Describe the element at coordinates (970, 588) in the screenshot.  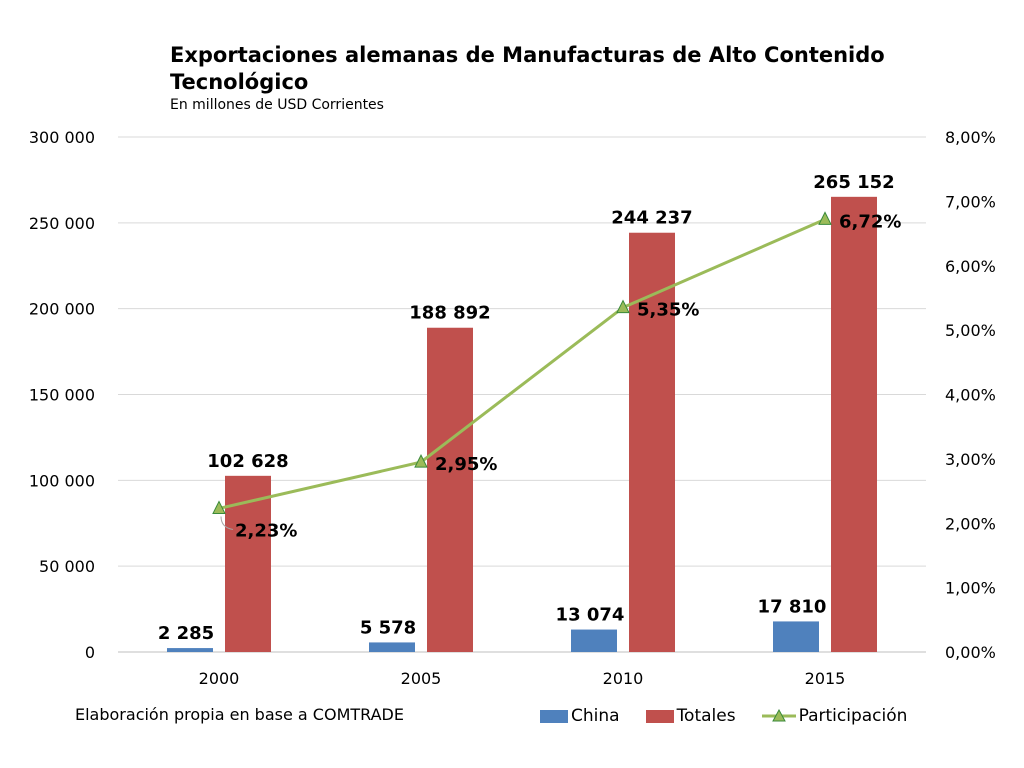
I see `y-right-tick-label: 1,00%` at that location.